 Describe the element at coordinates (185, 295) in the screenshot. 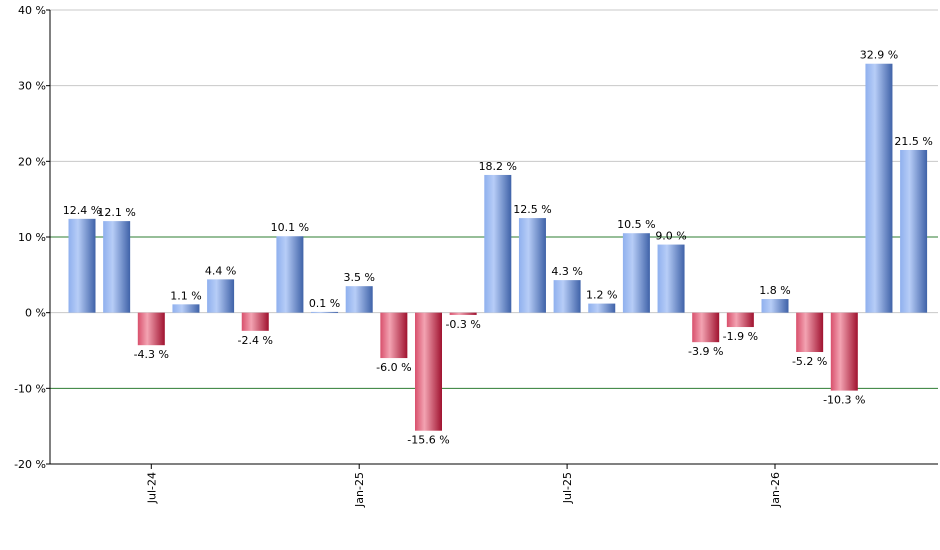

I see `bar-value-label: 1.1 %` at that location.